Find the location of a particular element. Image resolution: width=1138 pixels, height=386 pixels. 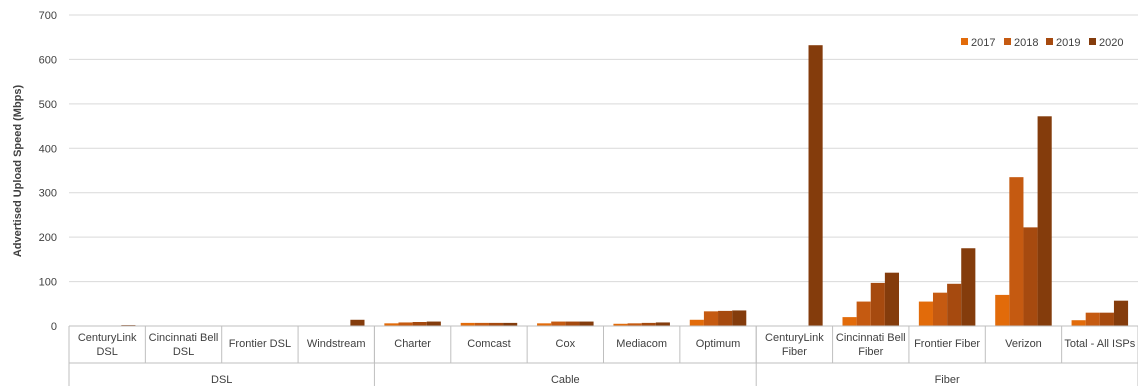

y-tick-300: 300 is located at coordinates (48, 194).